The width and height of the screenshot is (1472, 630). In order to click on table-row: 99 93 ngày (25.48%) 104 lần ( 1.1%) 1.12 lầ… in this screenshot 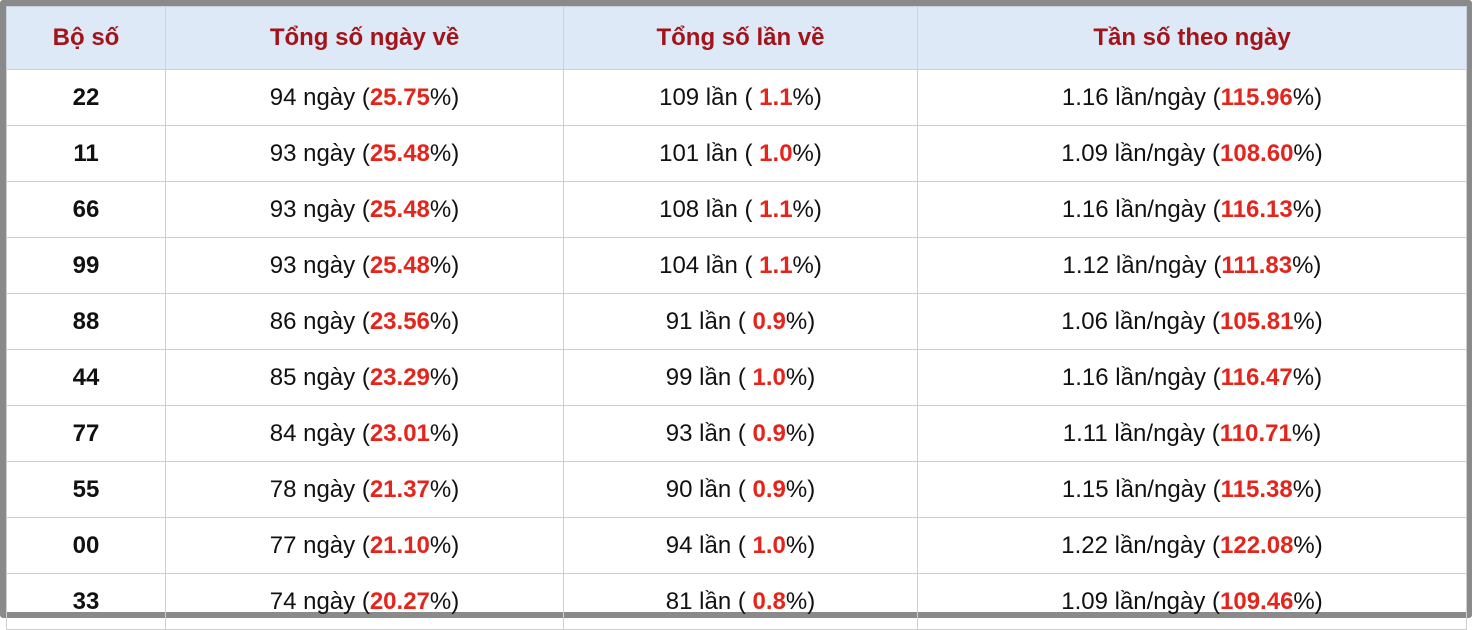, I will do `click(736, 265)`.